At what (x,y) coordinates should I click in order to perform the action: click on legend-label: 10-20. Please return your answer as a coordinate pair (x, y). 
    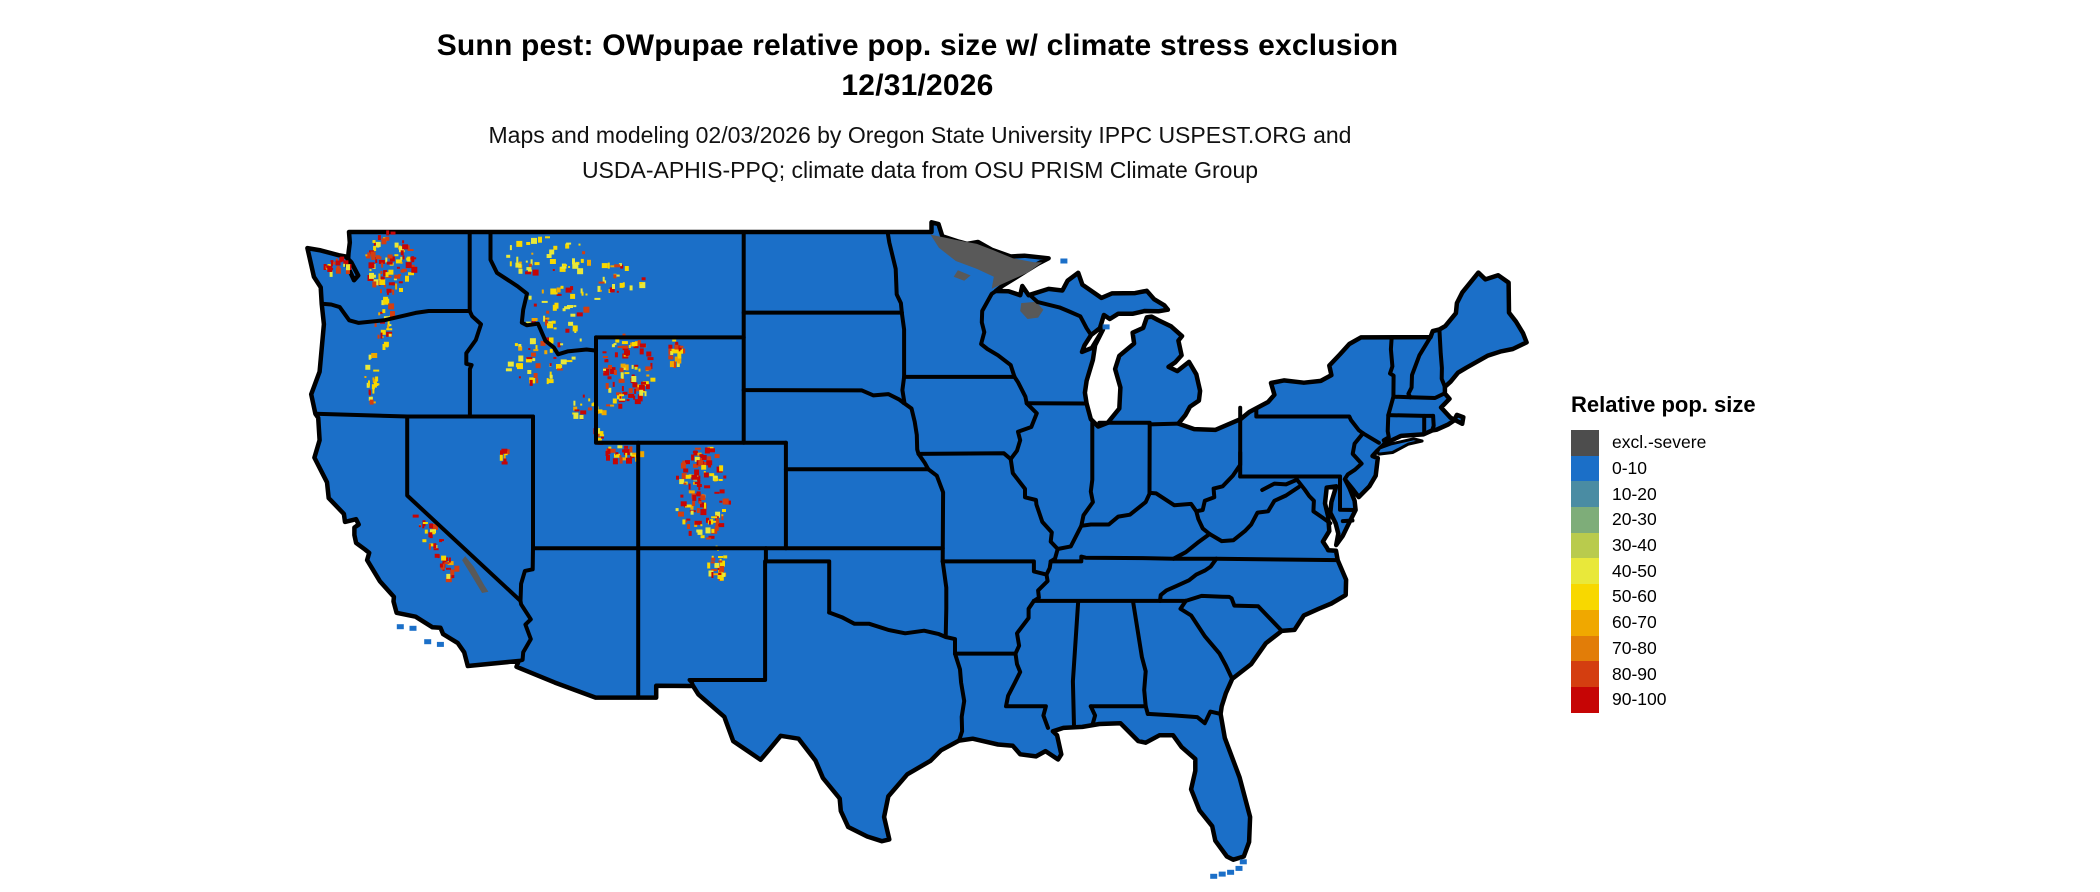
    Looking at the image, I should click on (1634, 493).